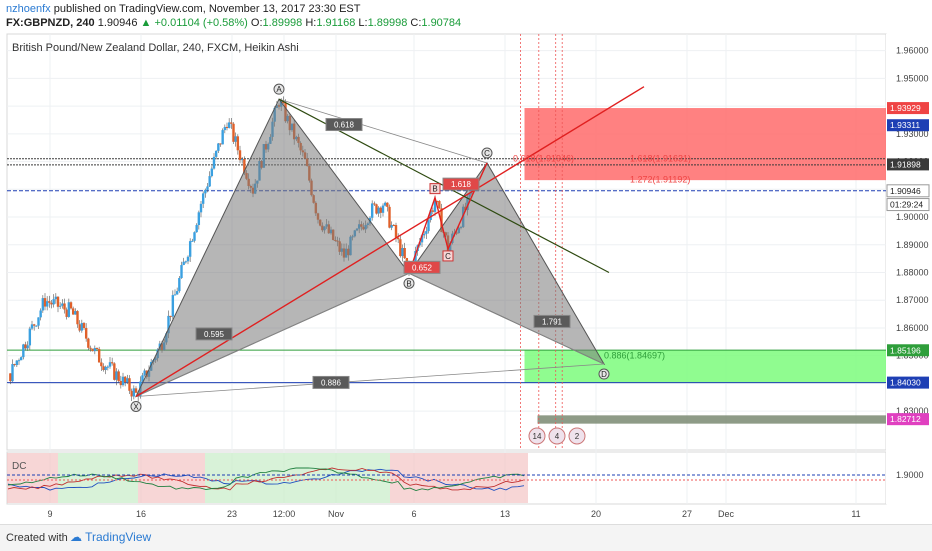  What do you see at coordinates (408, 283) in the screenshot?
I see `pattern-point-label: B` at bounding box center [408, 283].